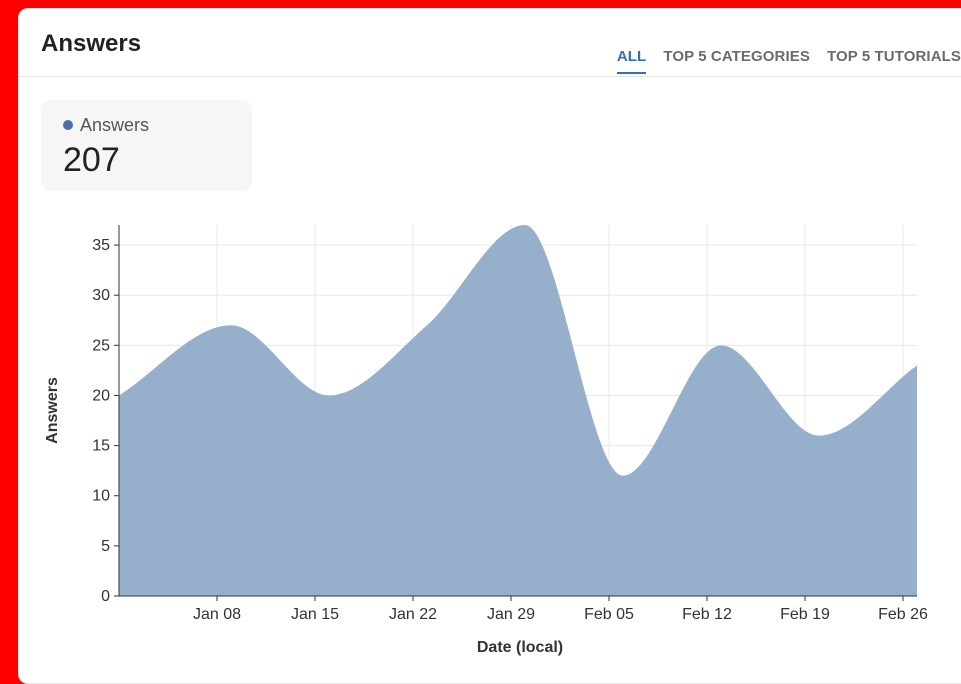 The image size is (961, 684). Describe the element at coordinates (91, 43) in the screenshot. I see `card-title: Answers` at that location.